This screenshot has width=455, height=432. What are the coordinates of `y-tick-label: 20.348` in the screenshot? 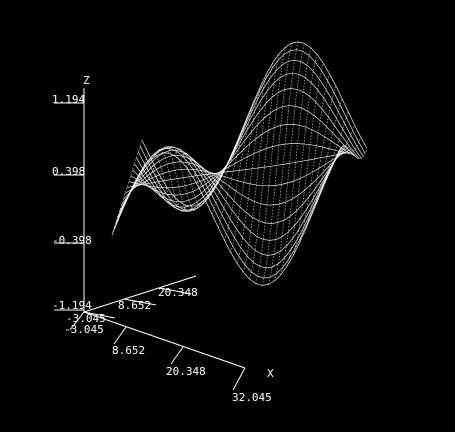 It's located at (178, 292).